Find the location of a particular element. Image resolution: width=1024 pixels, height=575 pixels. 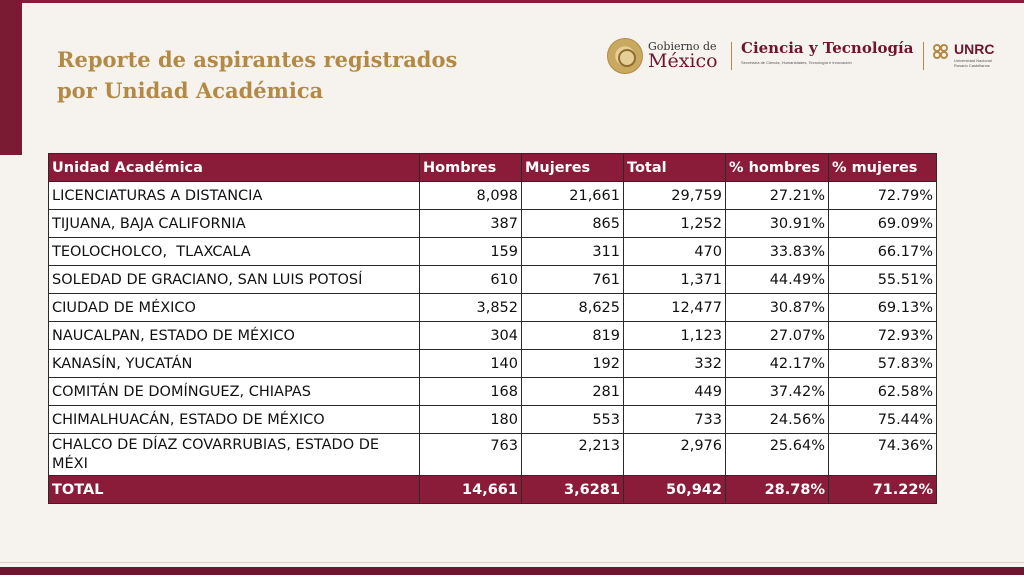

header-unidad: Unidad Académica is located at coordinates (234, 167).